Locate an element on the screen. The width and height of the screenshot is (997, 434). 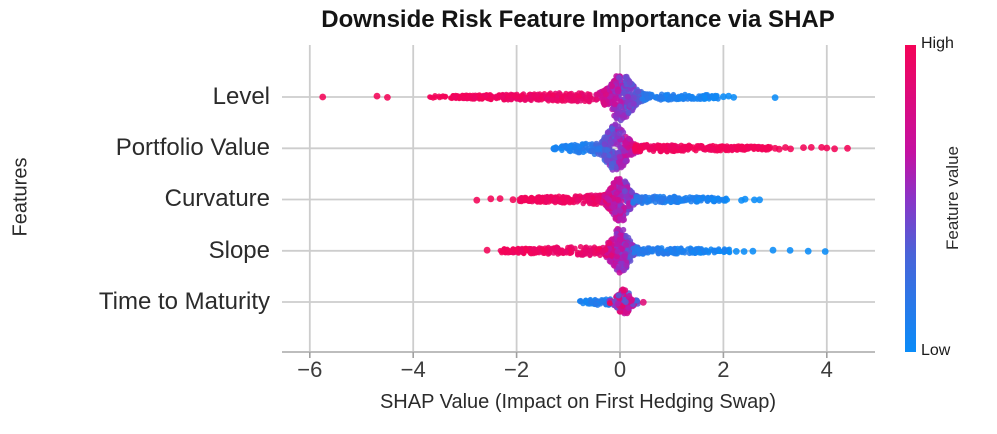
x-tick-label: 2 is located at coordinates (723, 369).